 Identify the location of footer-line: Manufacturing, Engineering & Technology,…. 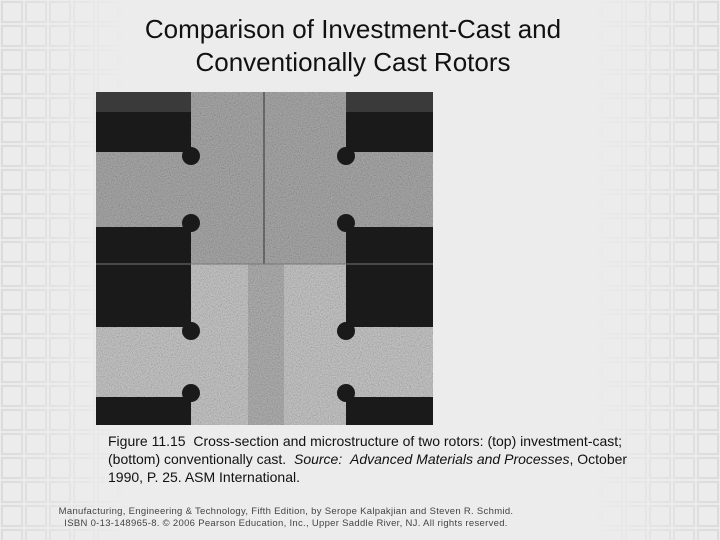
(286, 511).